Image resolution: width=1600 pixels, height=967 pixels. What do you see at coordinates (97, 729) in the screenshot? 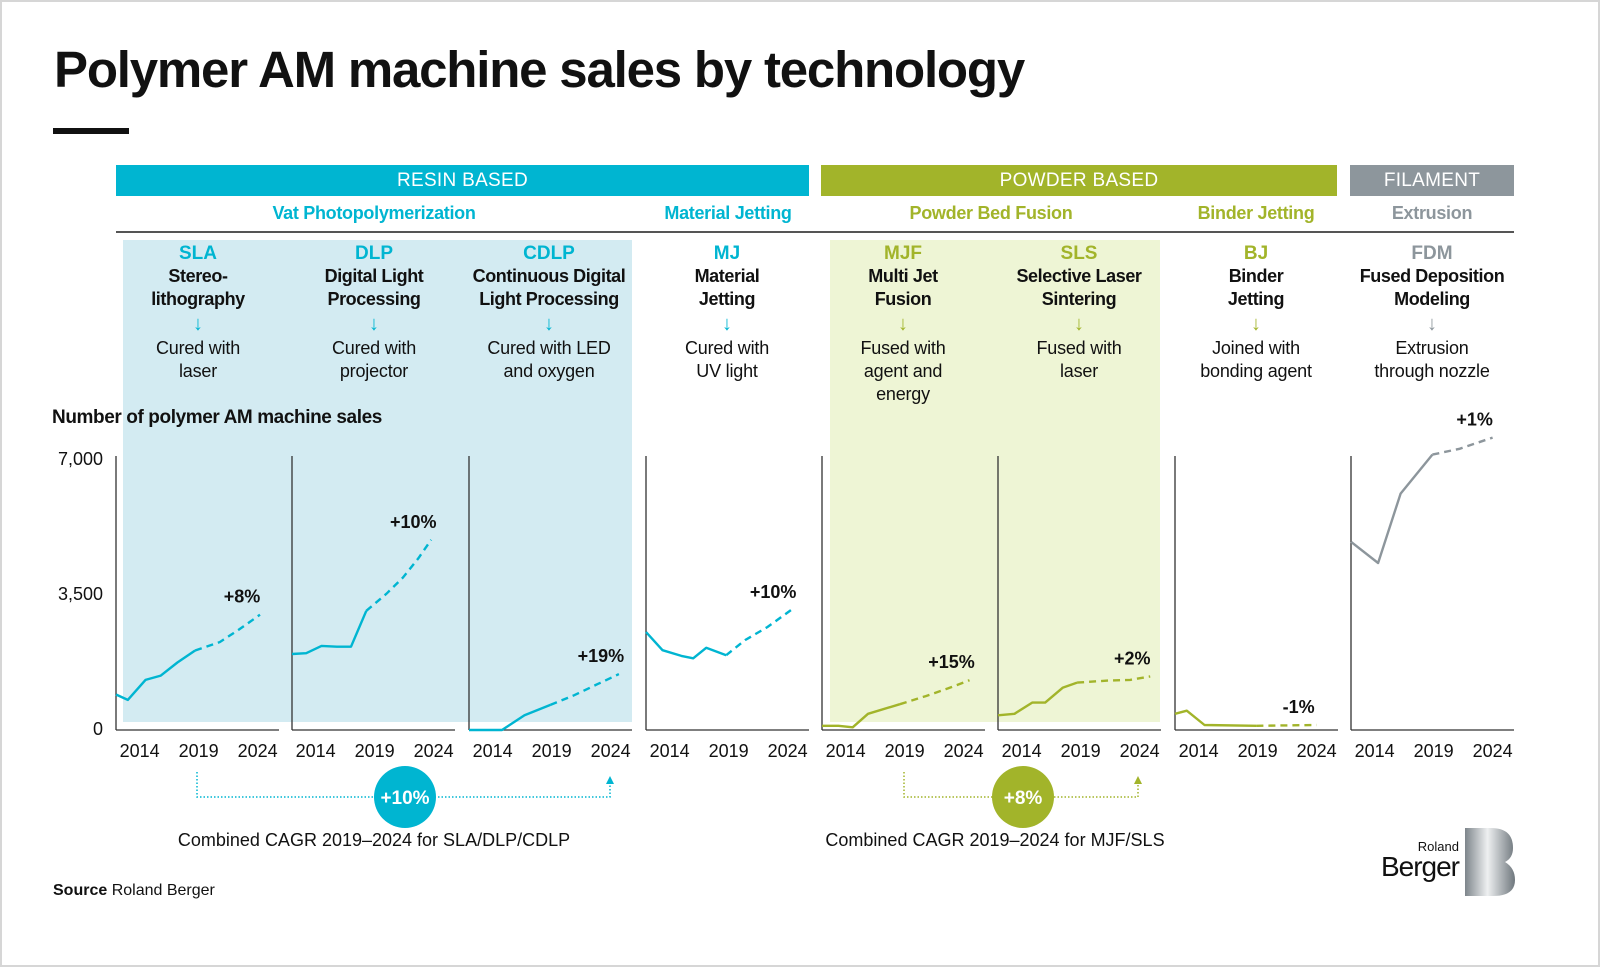
I see `y-tick-label: 0` at bounding box center [97, 729].